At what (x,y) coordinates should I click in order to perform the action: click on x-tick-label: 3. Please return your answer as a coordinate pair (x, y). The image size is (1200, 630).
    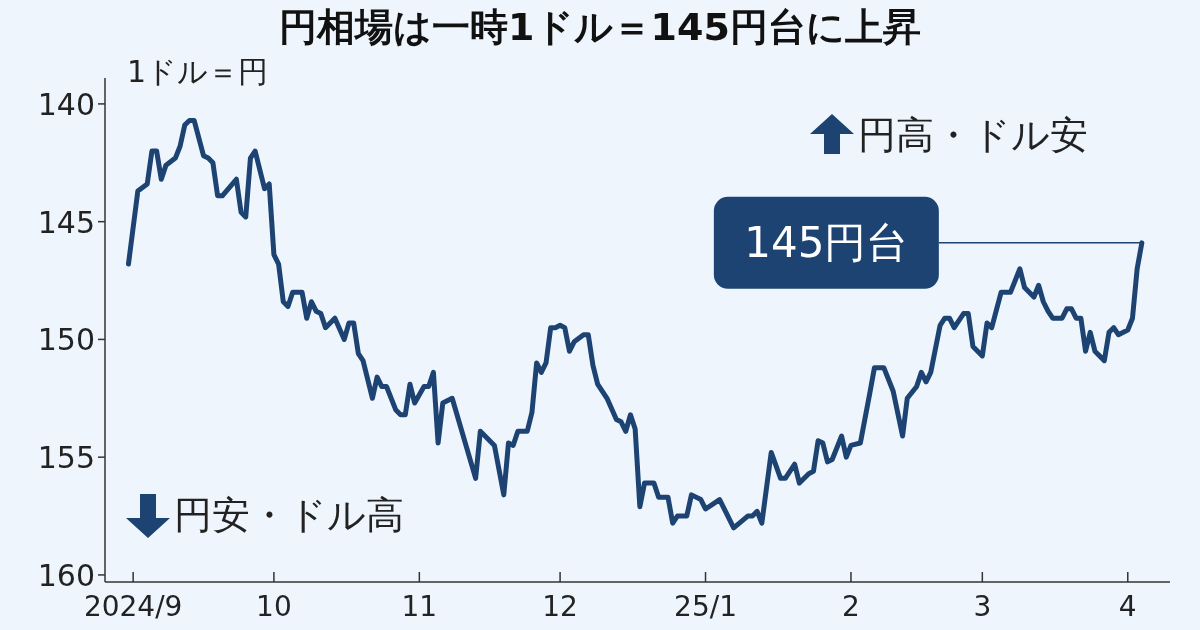
    Looking at the image, I should click on (982, 606).